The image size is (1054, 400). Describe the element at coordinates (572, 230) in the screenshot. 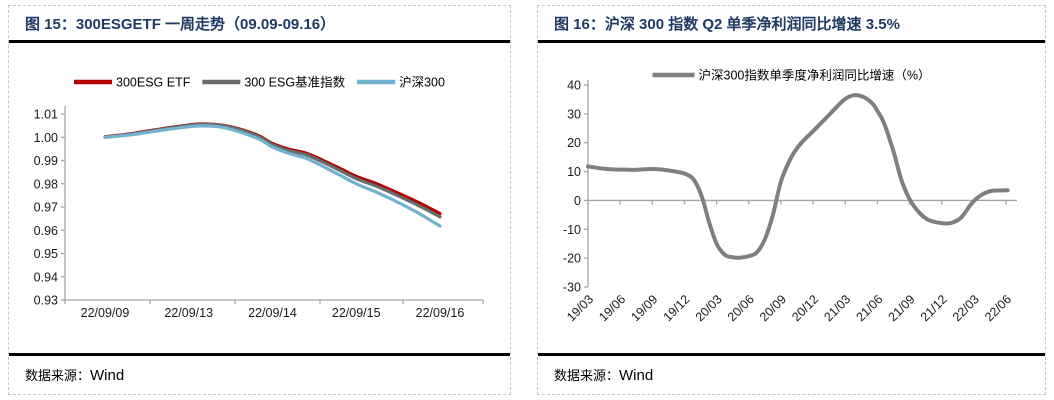

I see `y-tick-label: -10` at that location.